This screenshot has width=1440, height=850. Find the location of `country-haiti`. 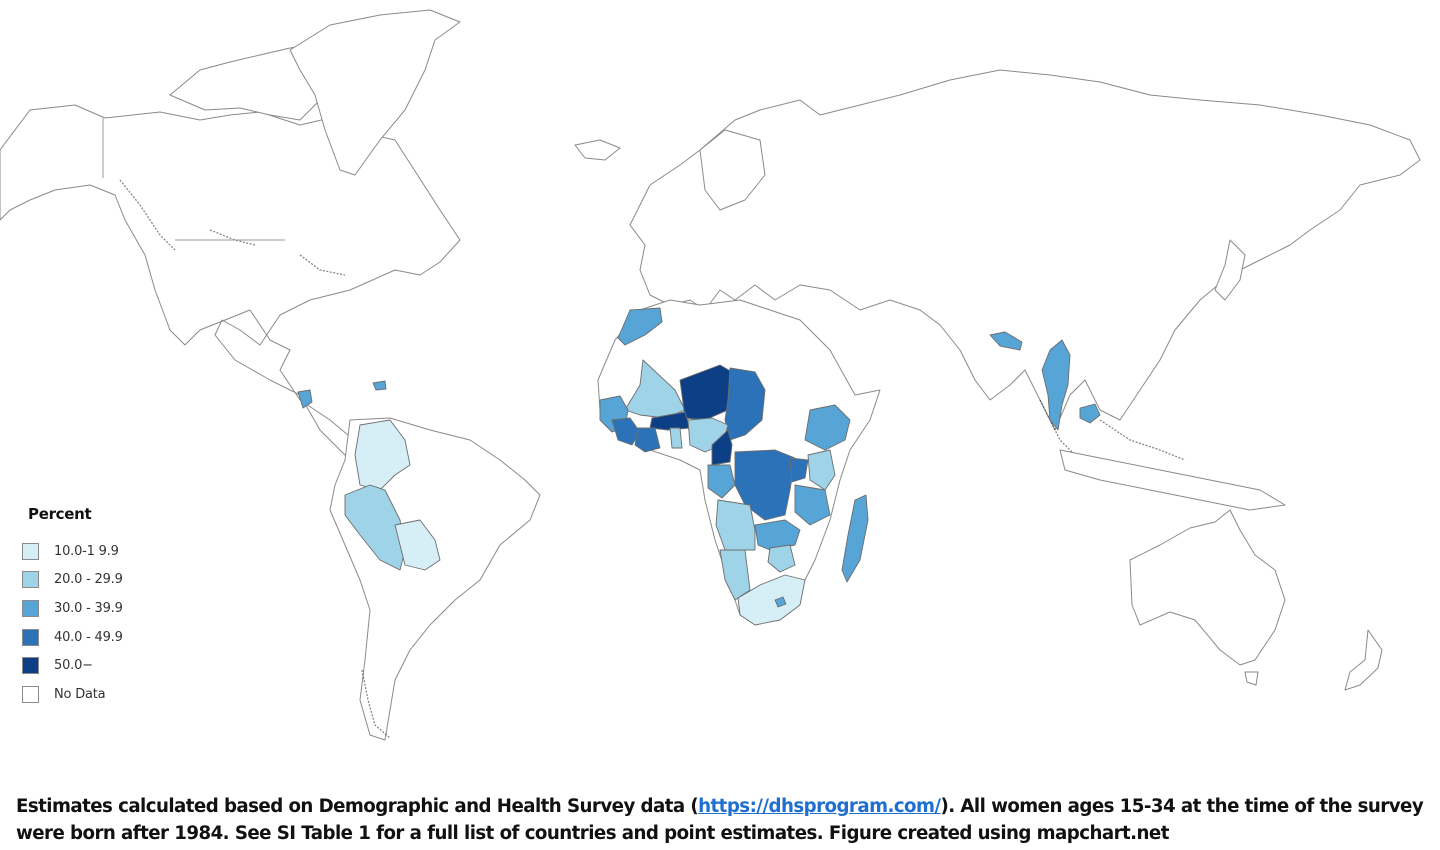

country-haiti is located at coordinates (379, 385).